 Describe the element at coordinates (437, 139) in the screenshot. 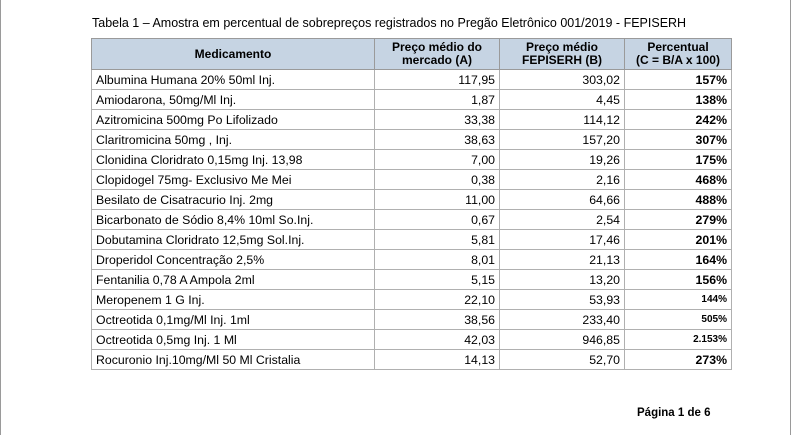

I see `market-price-cell: 38,63` at that location.